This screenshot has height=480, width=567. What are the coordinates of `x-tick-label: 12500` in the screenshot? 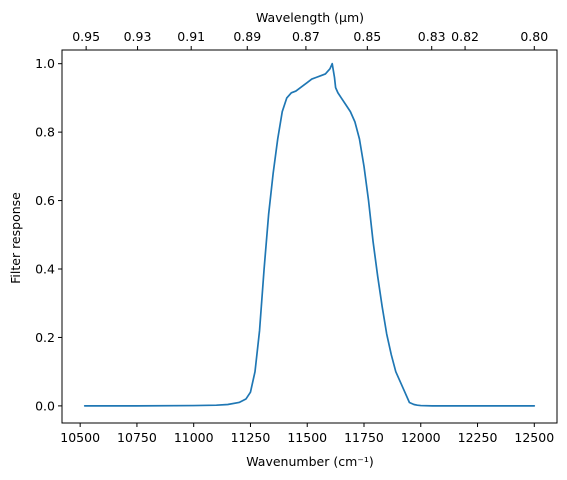 It's located at (534, 437).